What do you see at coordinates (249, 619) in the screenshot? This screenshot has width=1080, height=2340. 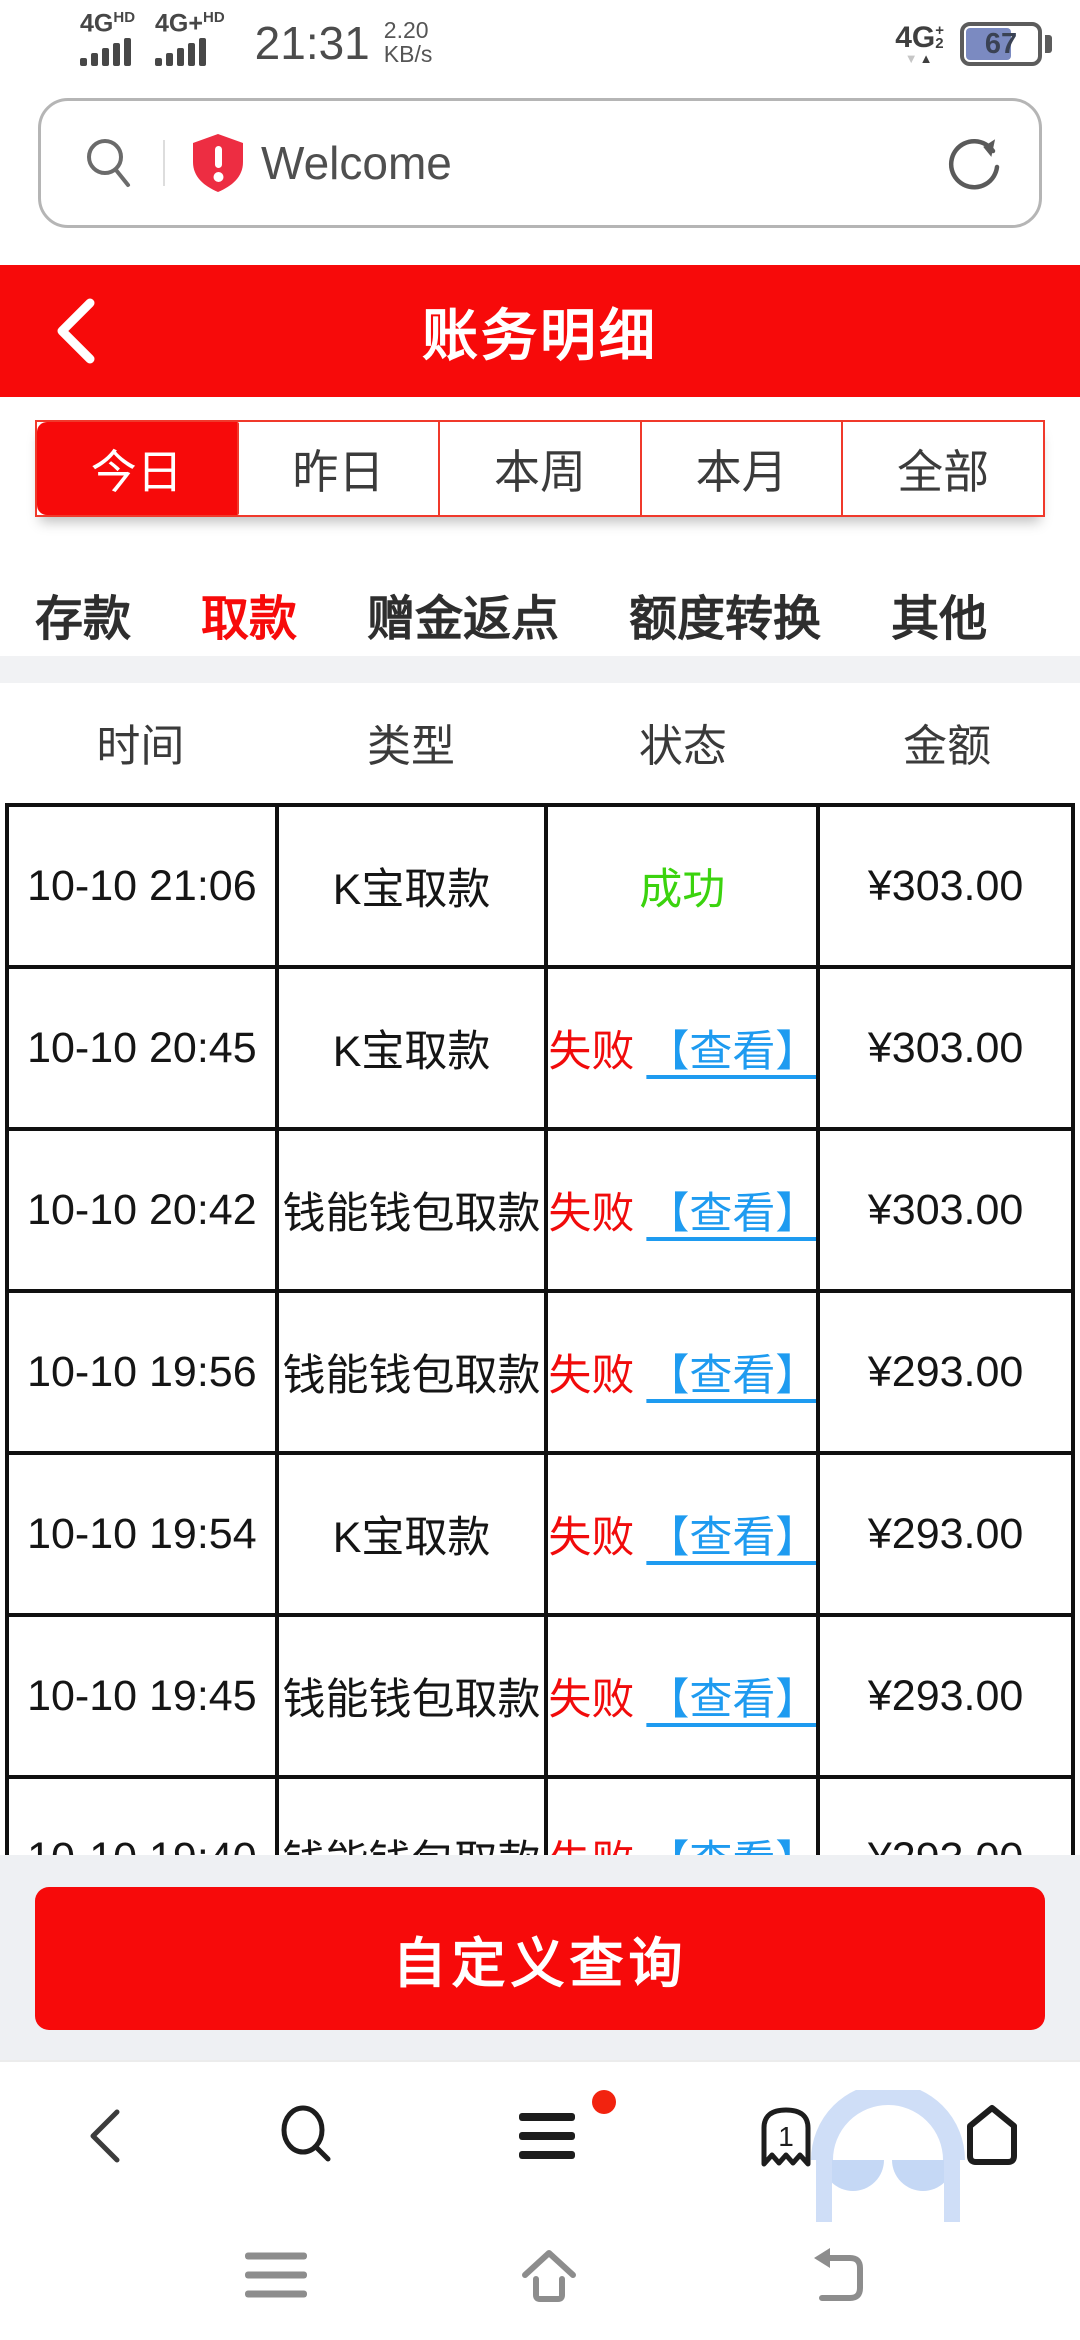 I see `category-tab-1: 取款` at bounding box center [249, 619].